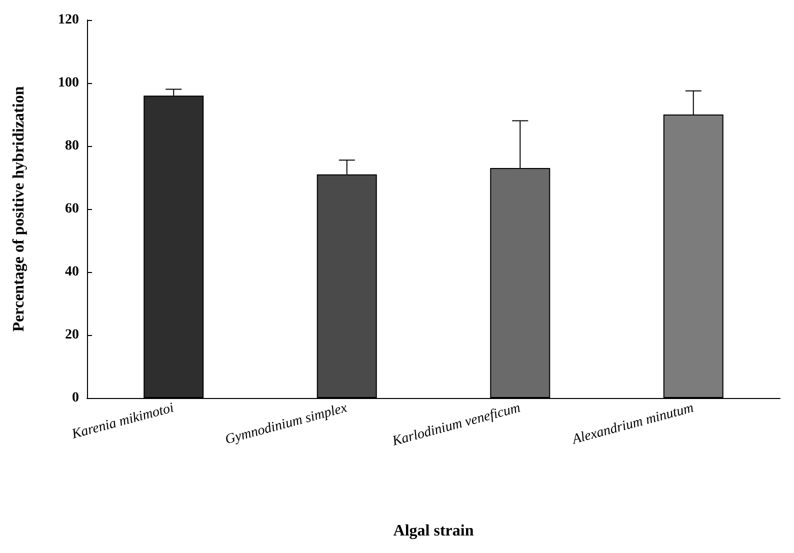 Image resolution: width=794 pixels, height=553 pixels. What do you see at coordinates (433, 531) in the screenshot?
I see `x-axis-title: Algal strain` at bounding box center [433, 531].